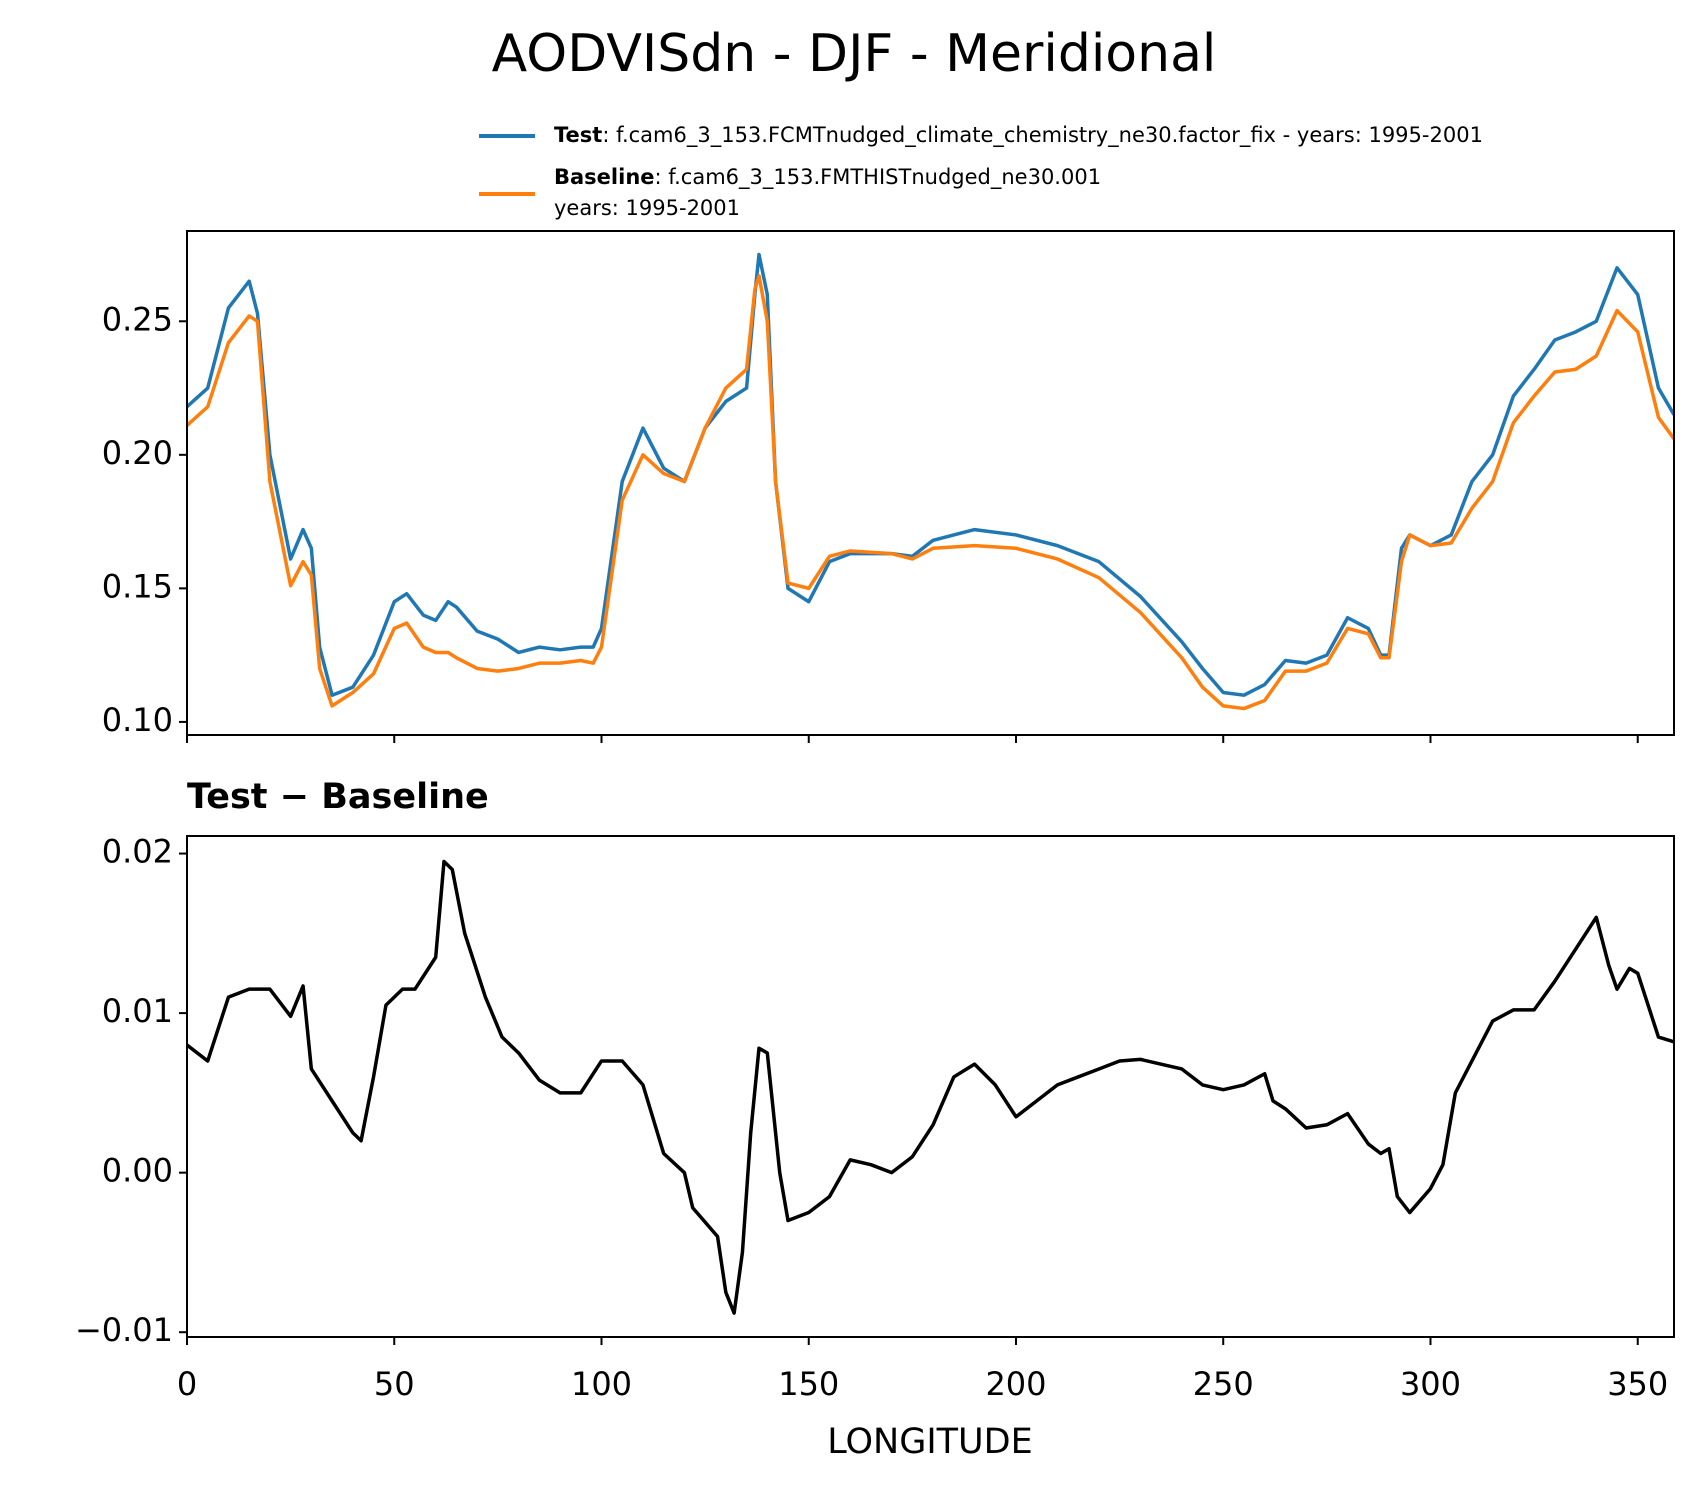 The width and height of the screenshot is (1708, 1496). What do you see at coordinates (394, 1384) in the screenshot?
I see `x-tick-label: 50` at bounding box center [394, 1384].